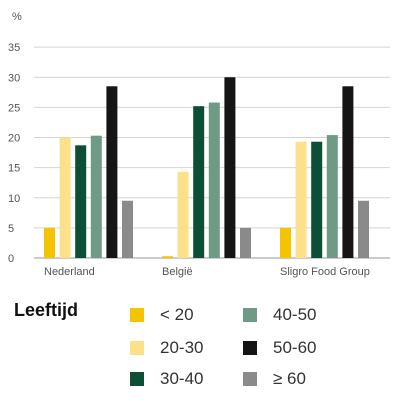 This screenshot has height=401, width=400. I want to click on legend-label: < 20, so click(177, 314).